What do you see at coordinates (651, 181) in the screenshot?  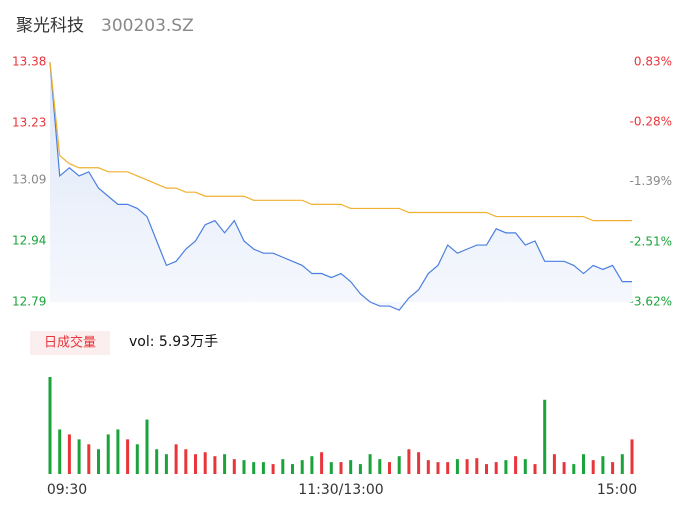 I see `y2-tick-label: -1.39%` at bounding box center [651, 181].